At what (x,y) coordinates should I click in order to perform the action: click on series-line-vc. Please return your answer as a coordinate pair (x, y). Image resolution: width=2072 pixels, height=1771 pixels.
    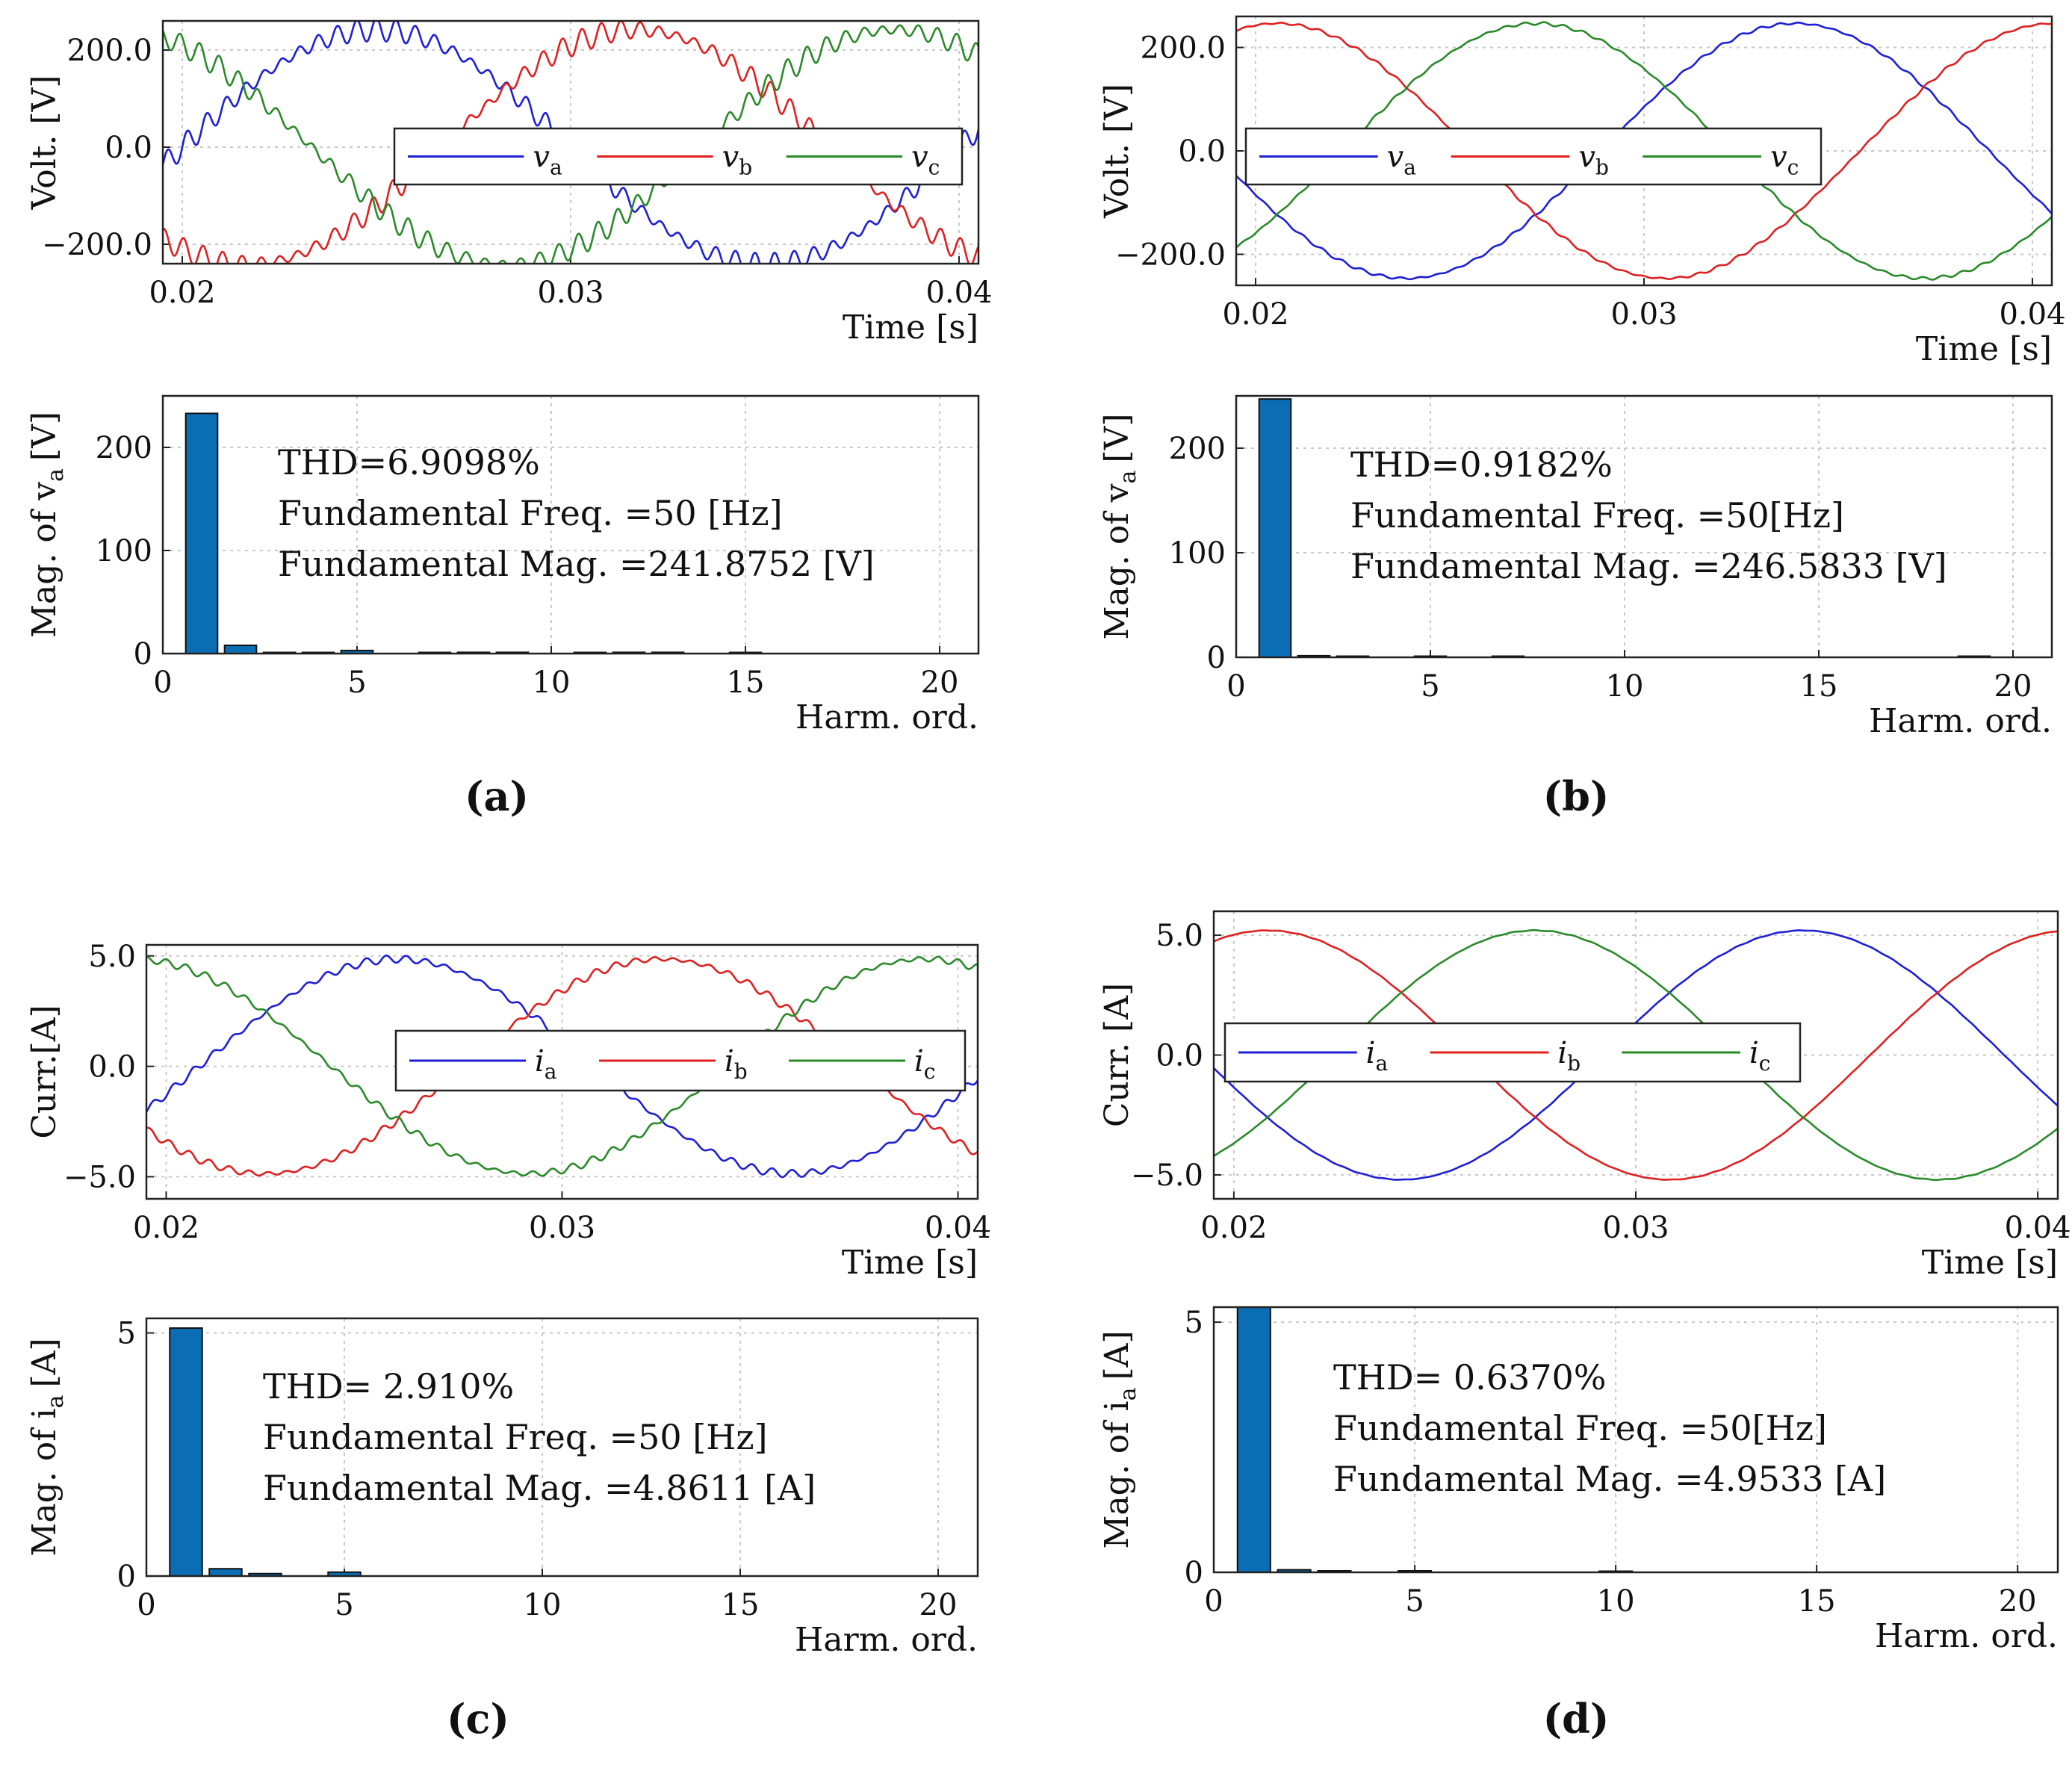
    Looking at the image, I should click on (1644, 151).